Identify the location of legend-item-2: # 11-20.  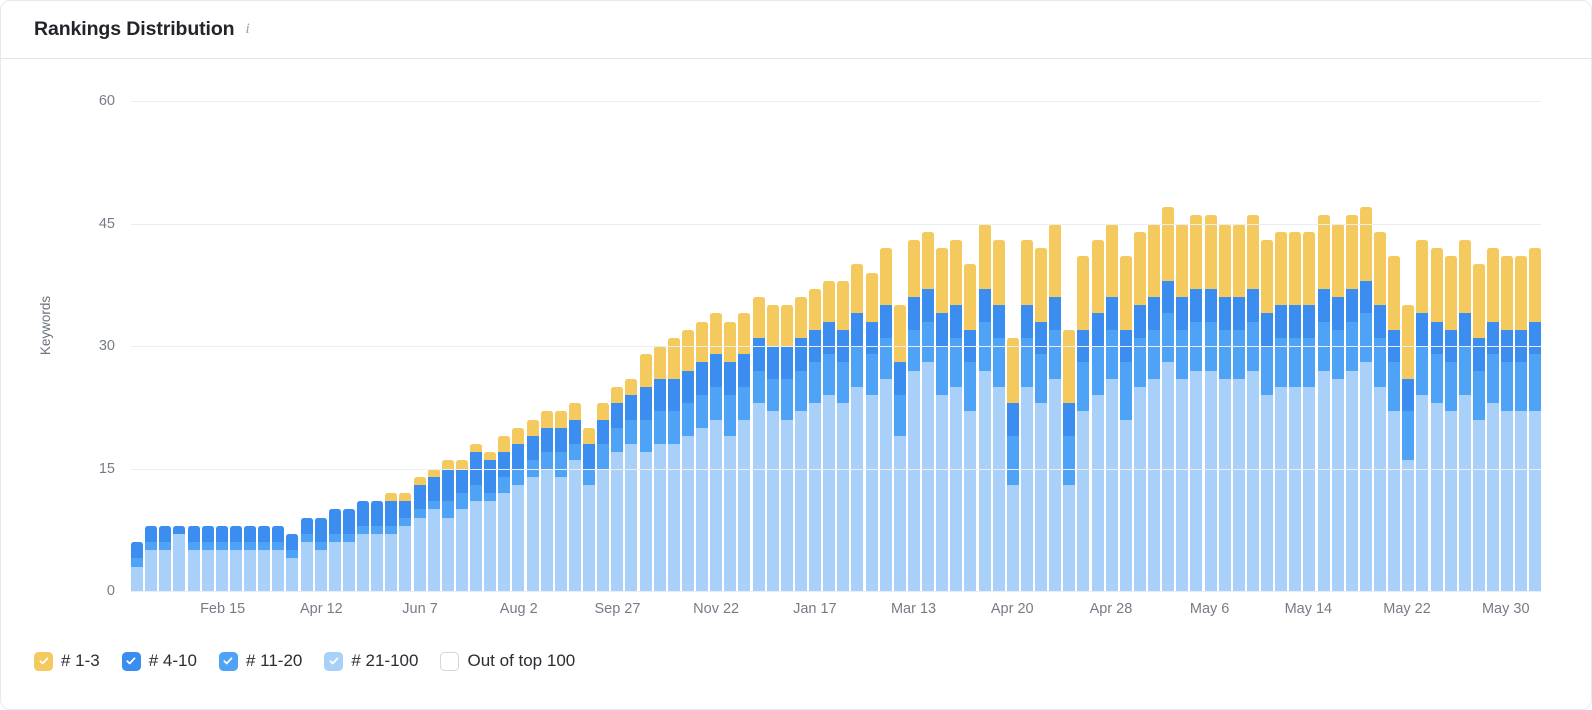
(260, 661).